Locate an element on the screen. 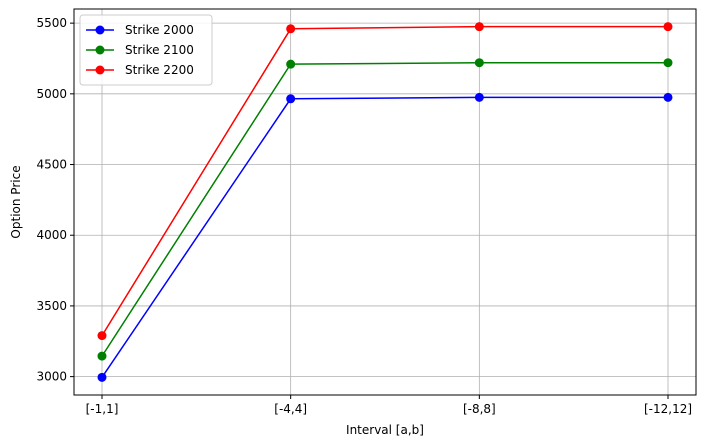  y-tick-label: 5000 is located at coordinates (51, 94).